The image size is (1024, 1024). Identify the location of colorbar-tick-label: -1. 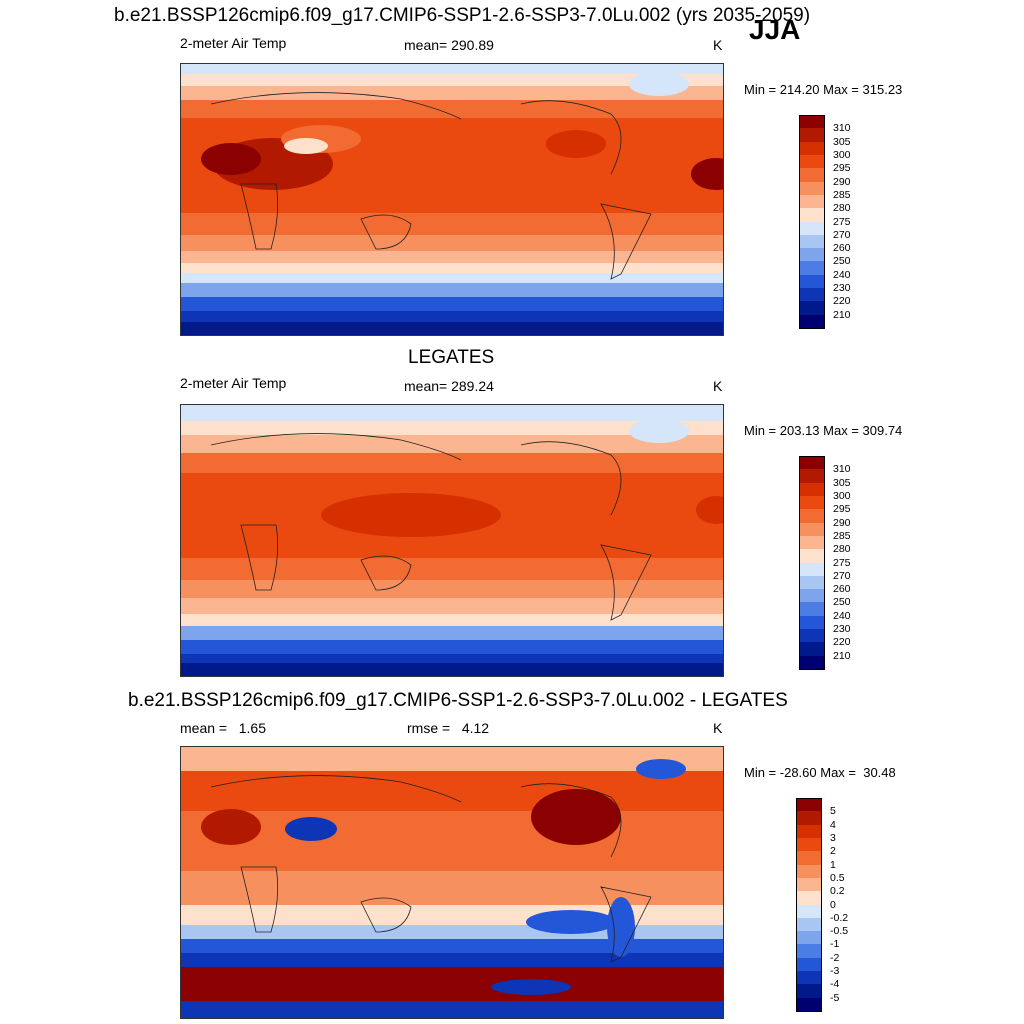
(835, 944).